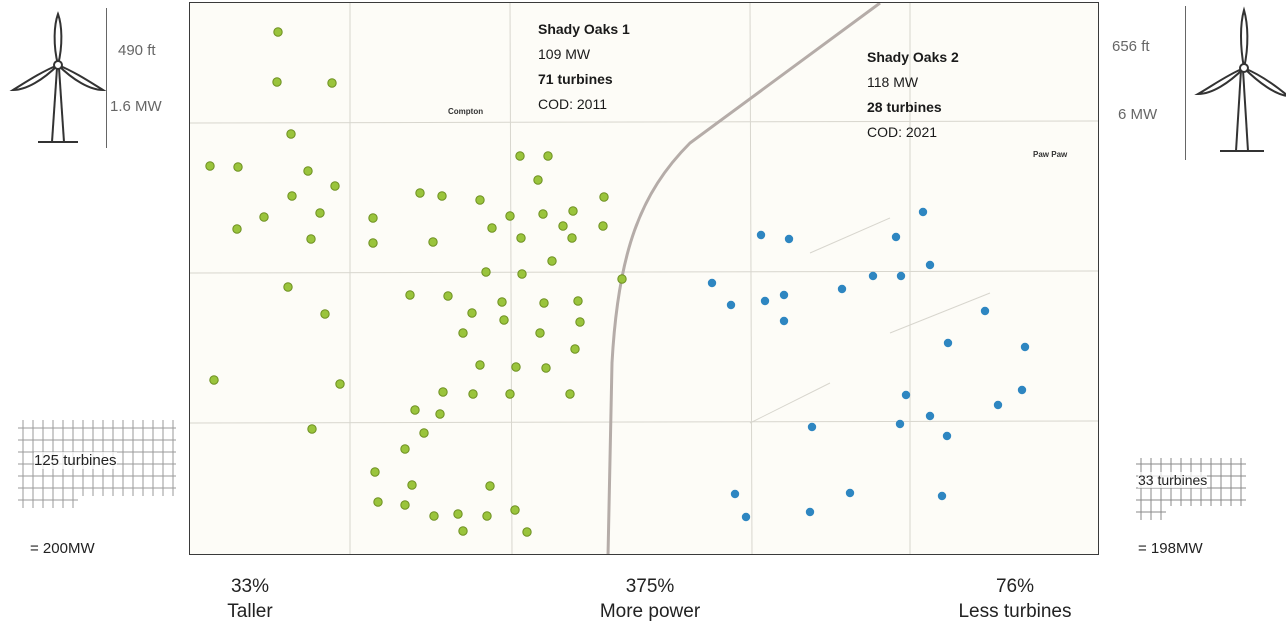 Image resolution: width=1286 pixels, height=635 pixels. I want to click on wind-turbine-icon-right, so click(1240, 79).